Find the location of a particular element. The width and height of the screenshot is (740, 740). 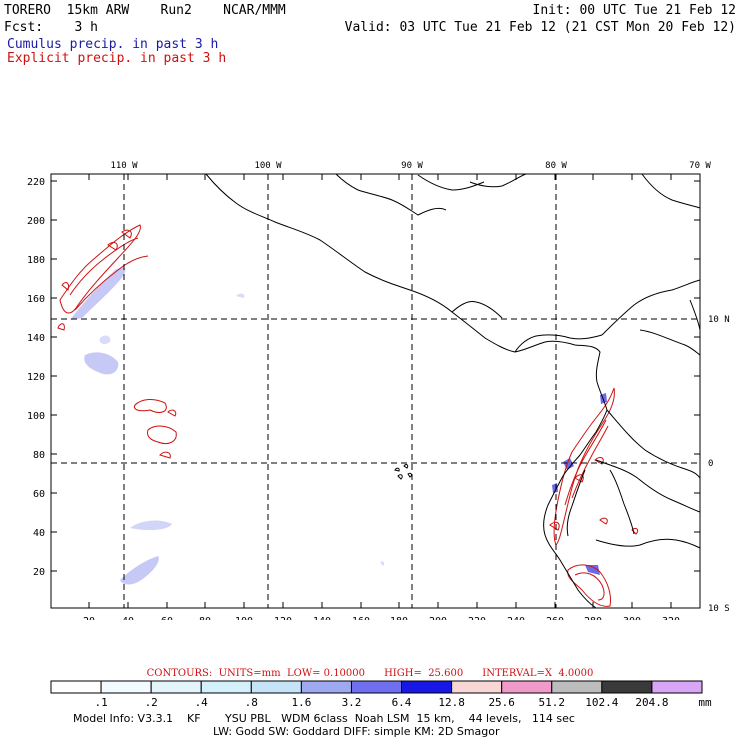

left-tick-label: 60 is located at coordinates (39, 494).